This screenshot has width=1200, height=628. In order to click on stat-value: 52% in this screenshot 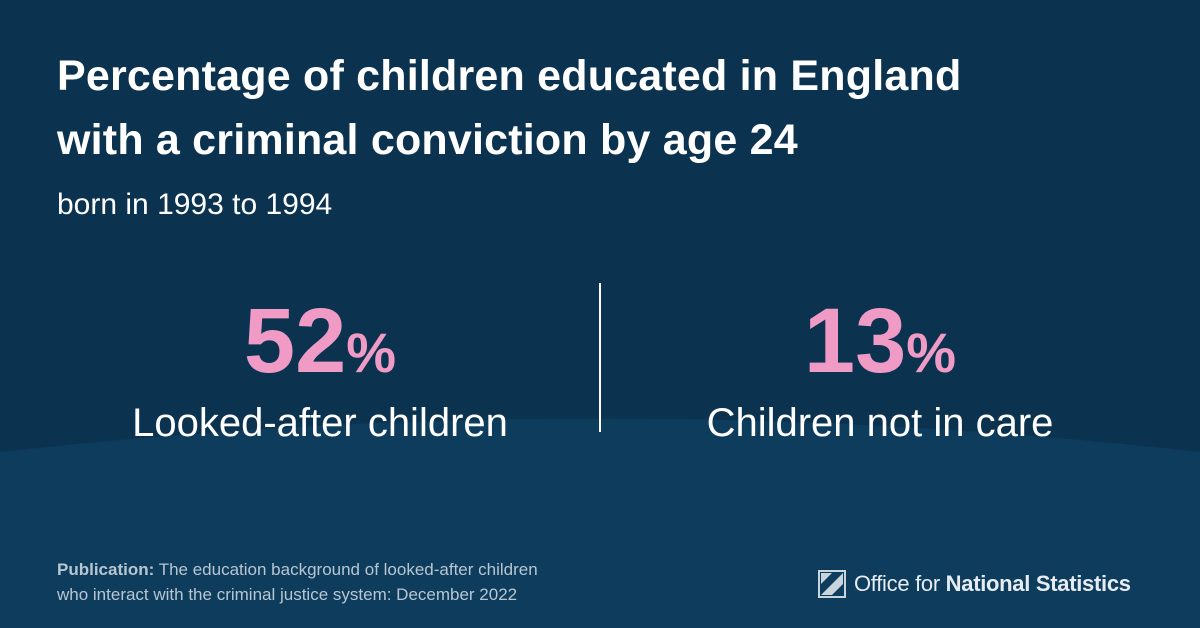, I will do `click(320, 341)`.